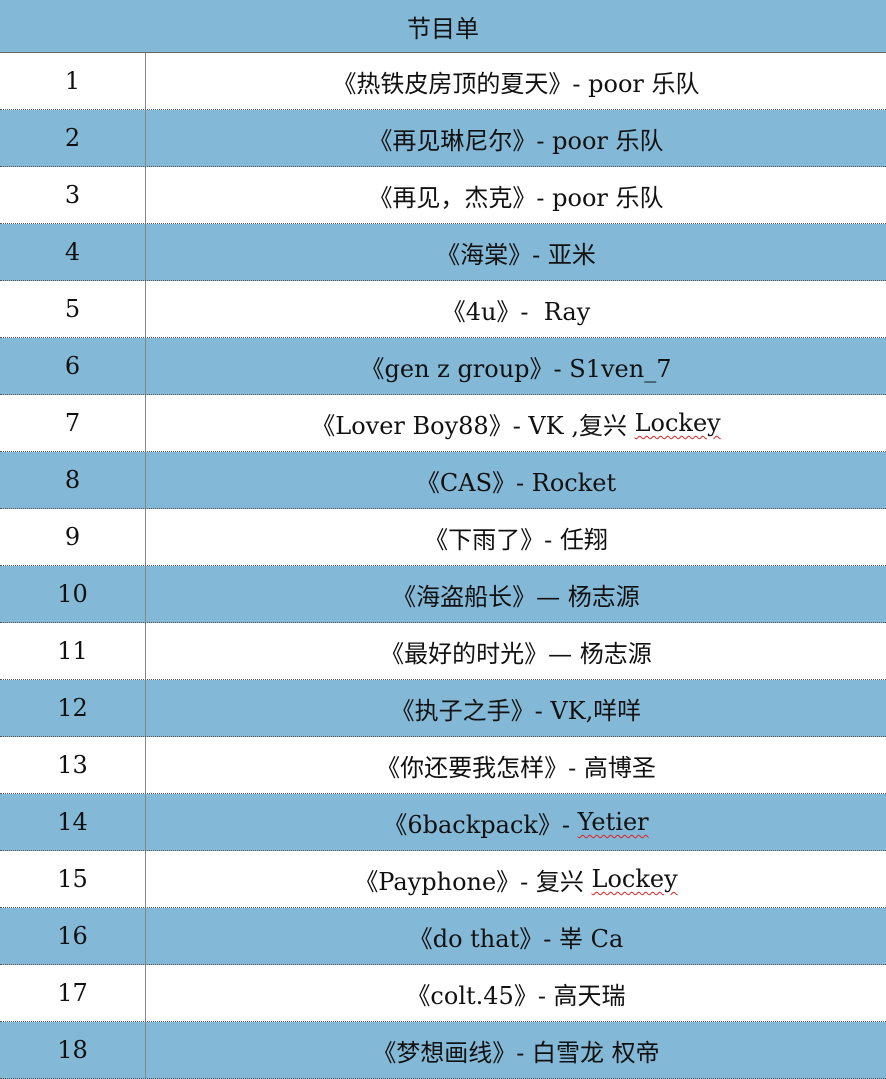 This screenshot has height=1079, width=886. I want to click on table-row: 17 《colt.45》- 高天瑞, so click(443, 993).